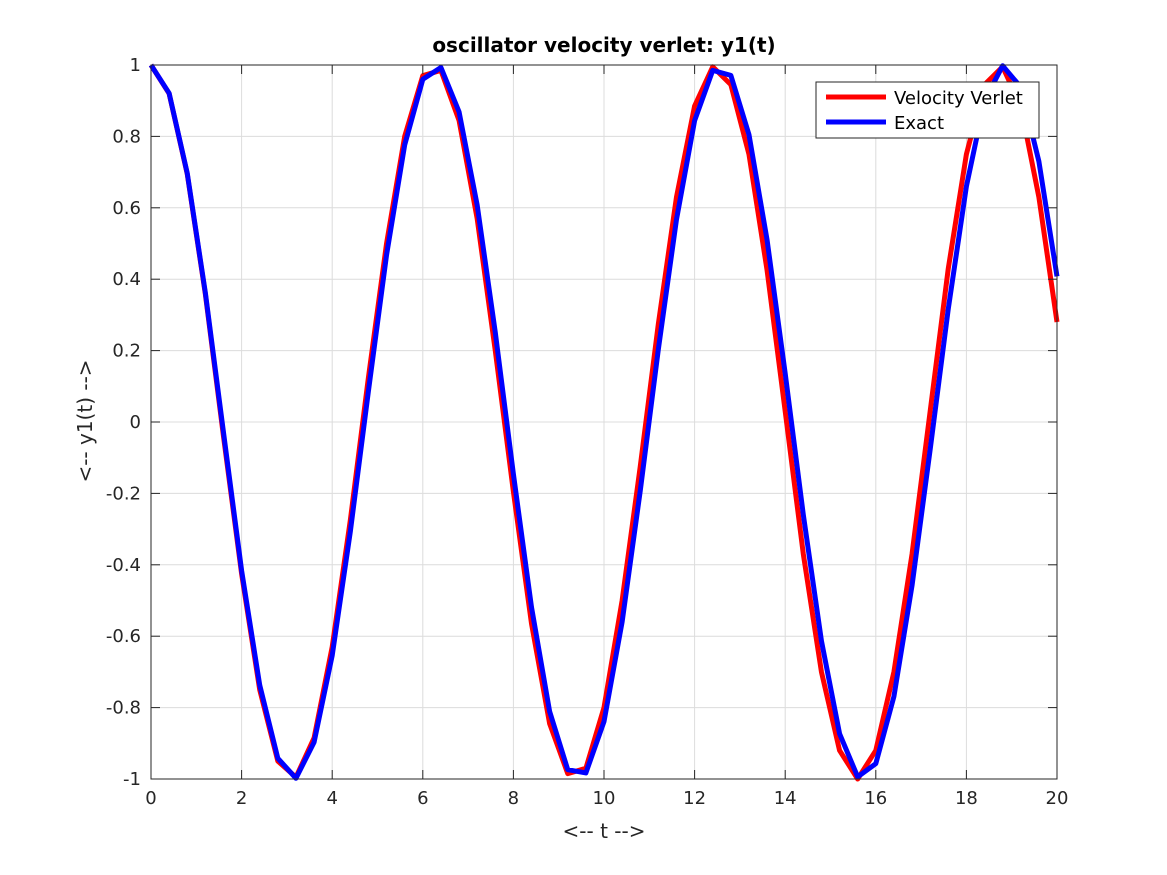 The image size is (1167, 875). I want to click on x-tick-label: 4, so click(331, 798).